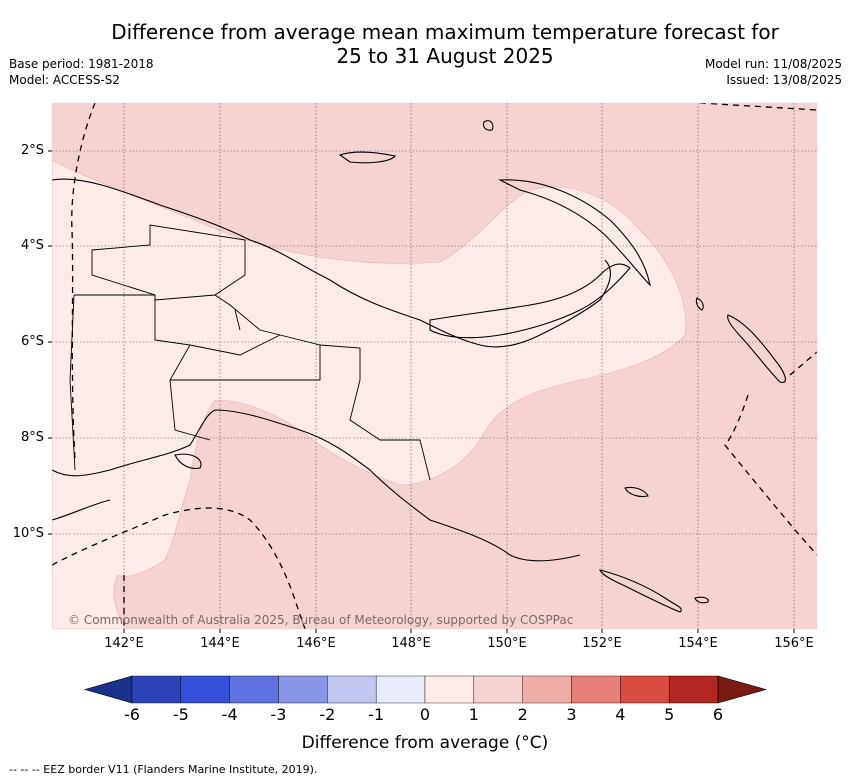 This screenshot has width=850, height=781. I want to click on model-run: Model run: 11/08/2025, so click(773, 64).